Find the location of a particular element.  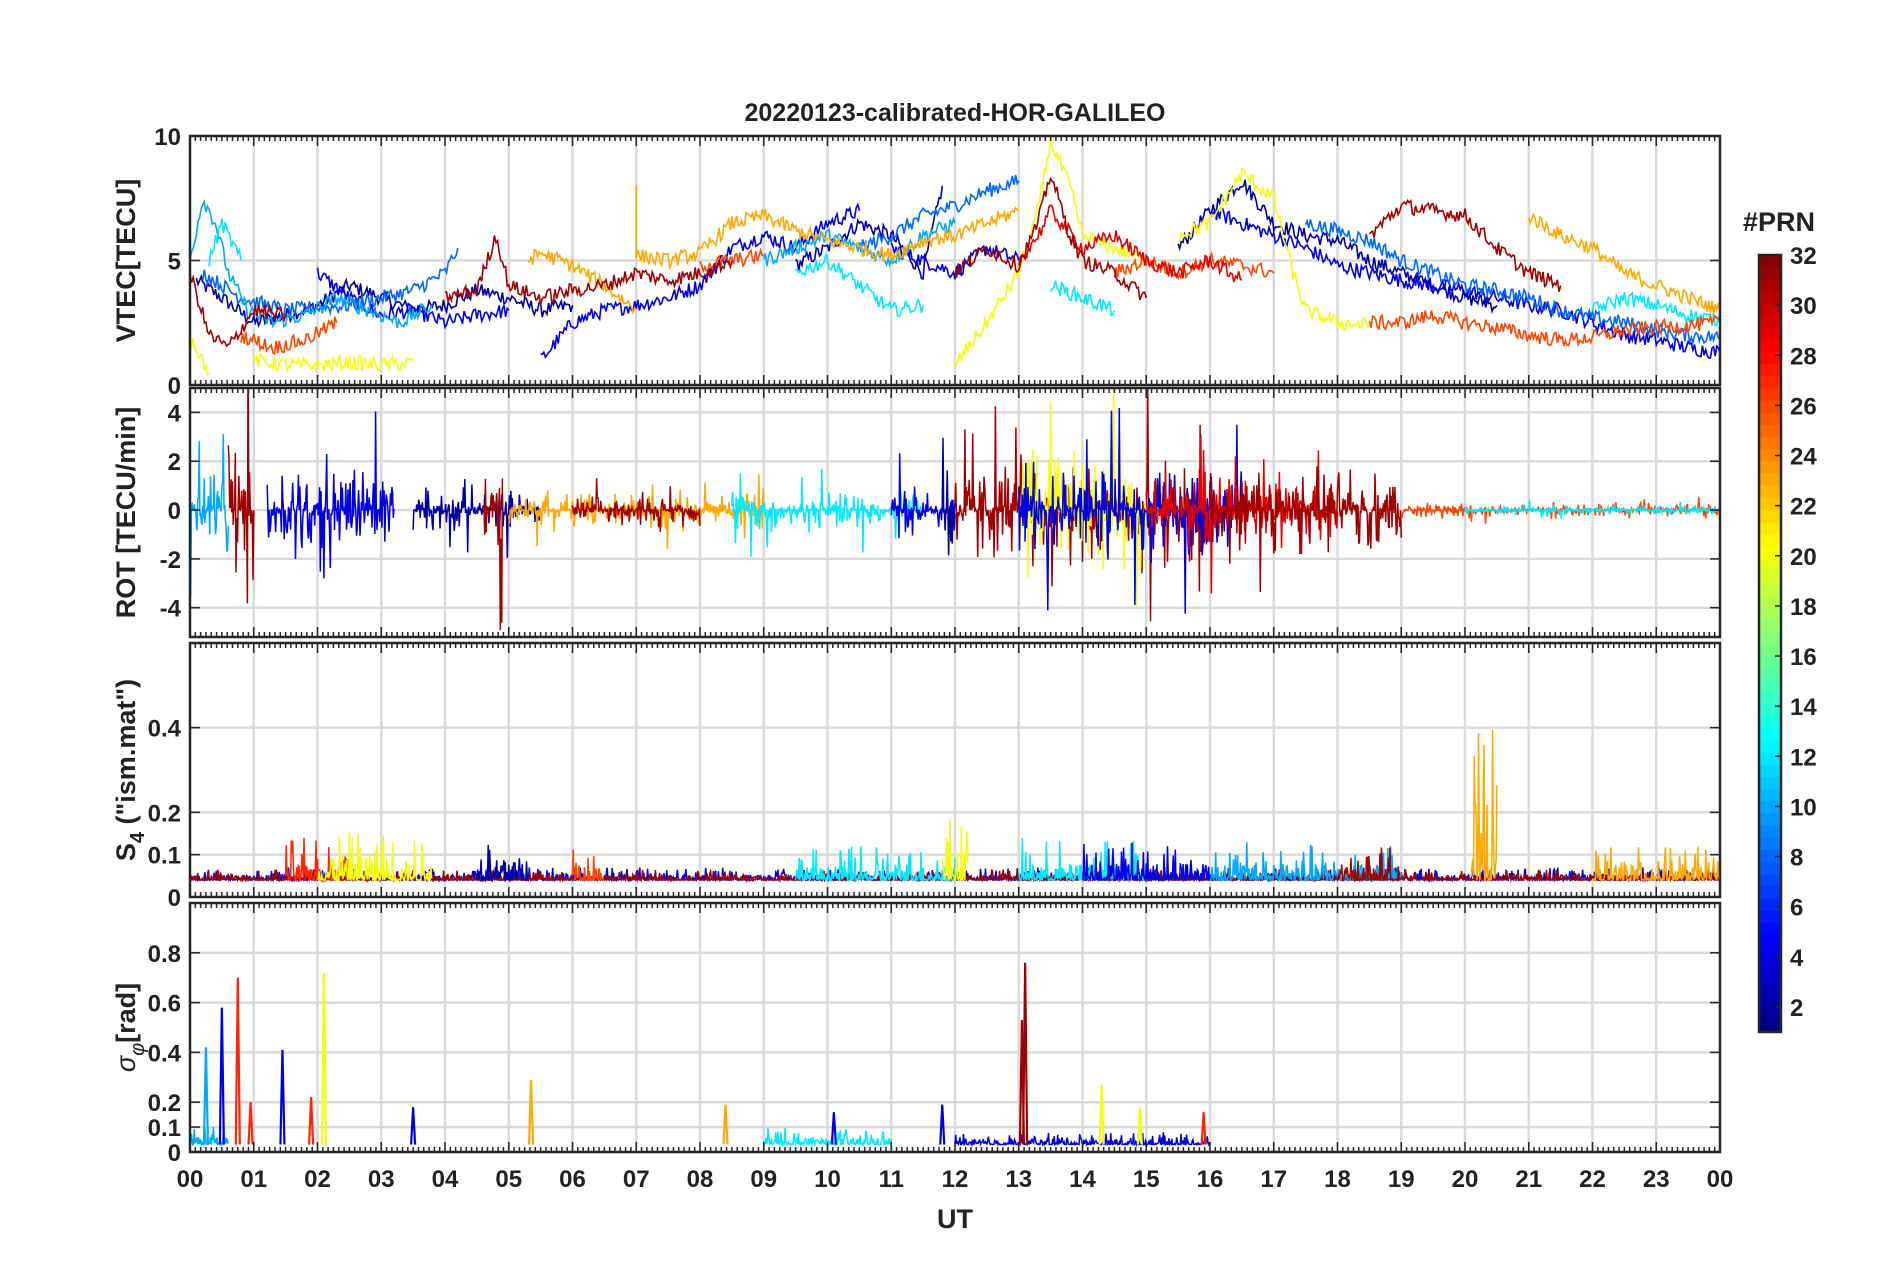

y-tick-label: -4 is located at coordinates (171, 609).